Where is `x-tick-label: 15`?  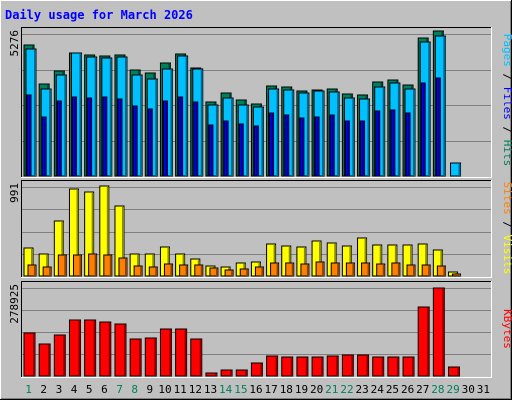 x-tick-label: 15 is located at coordinates (240, 389).